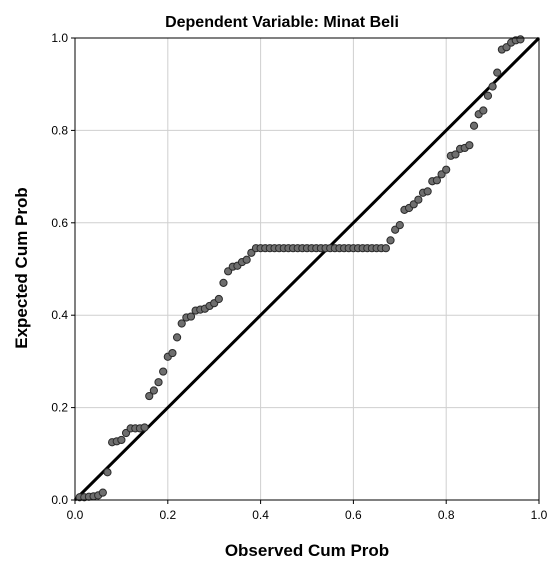  Describe the element at coordinates (167, 515) in the screenshot. I see `x-tick-label: 0.2` at that location.